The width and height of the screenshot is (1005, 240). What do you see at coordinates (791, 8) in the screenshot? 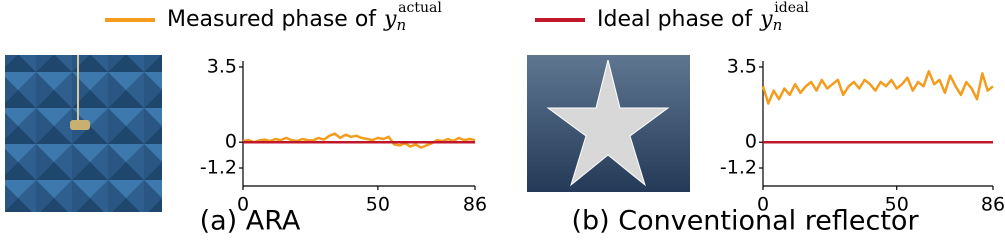
I see `legend-superscript: ideal` at bounding box center [791, 8].